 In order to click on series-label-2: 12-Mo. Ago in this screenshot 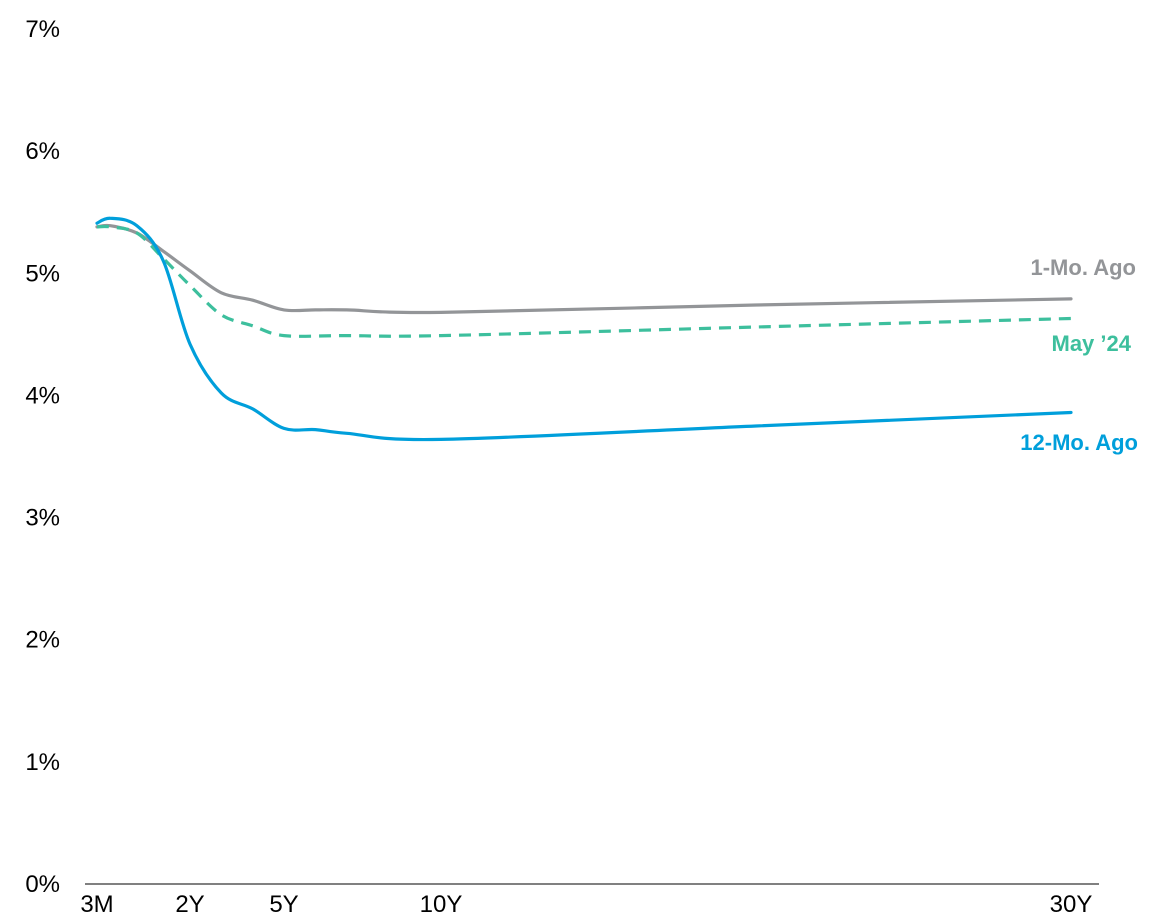, I will do `click(1079, 442)`.